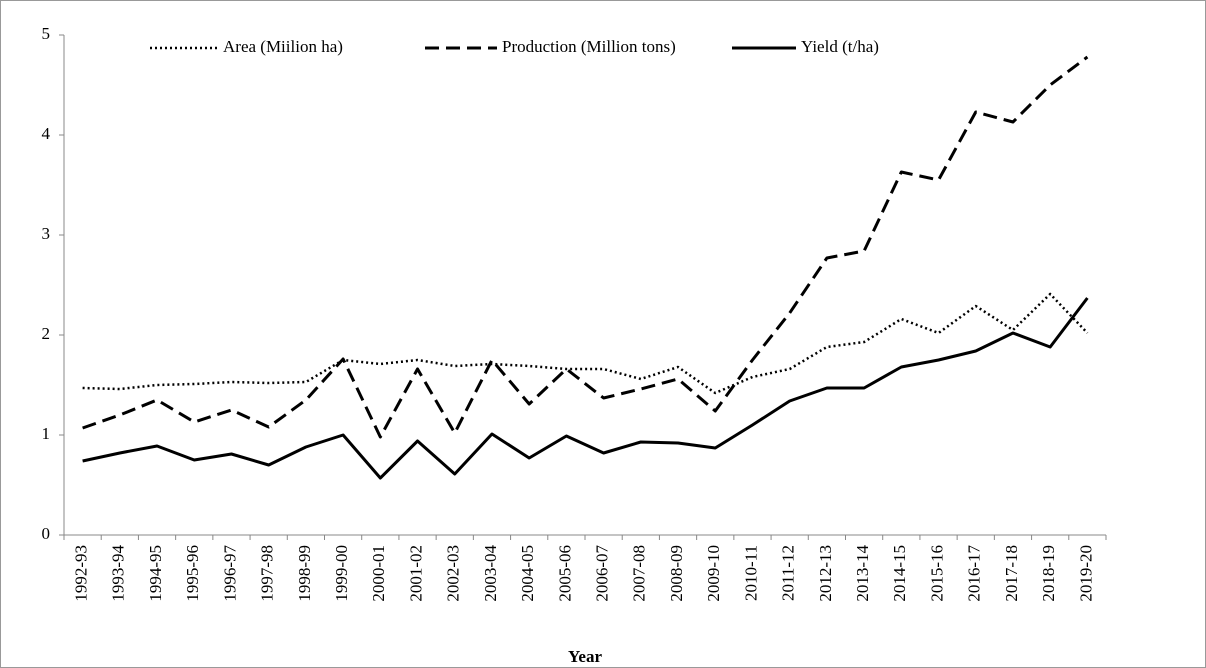  What do you see at coordinates (81, 573) in the screenshot?
I see `x-tick-label: 1992-93` at bounding box center [81, 573].